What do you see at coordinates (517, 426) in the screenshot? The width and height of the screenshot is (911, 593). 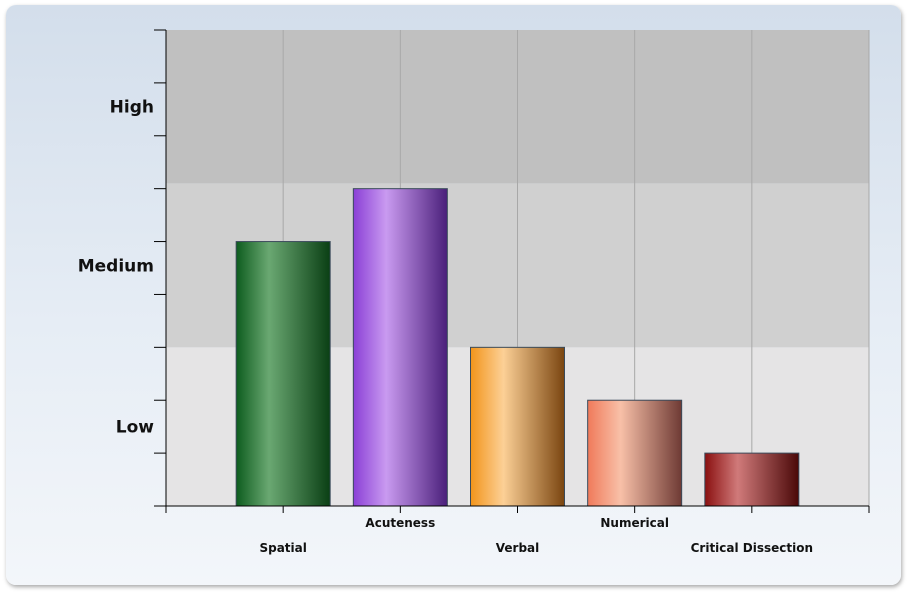 I see `bar-verbal` at bounding box center [517, 426].